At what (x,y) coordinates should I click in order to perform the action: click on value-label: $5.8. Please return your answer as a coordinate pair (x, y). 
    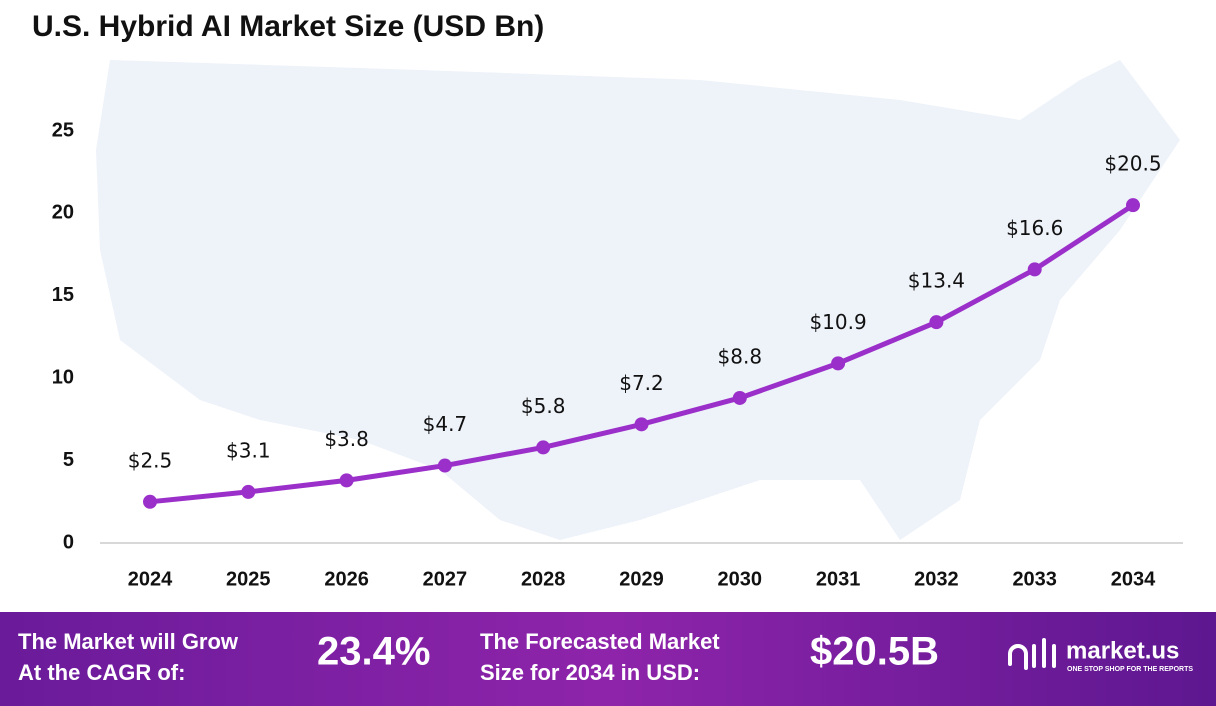
    Looking at the image, I should click on (543, 406).